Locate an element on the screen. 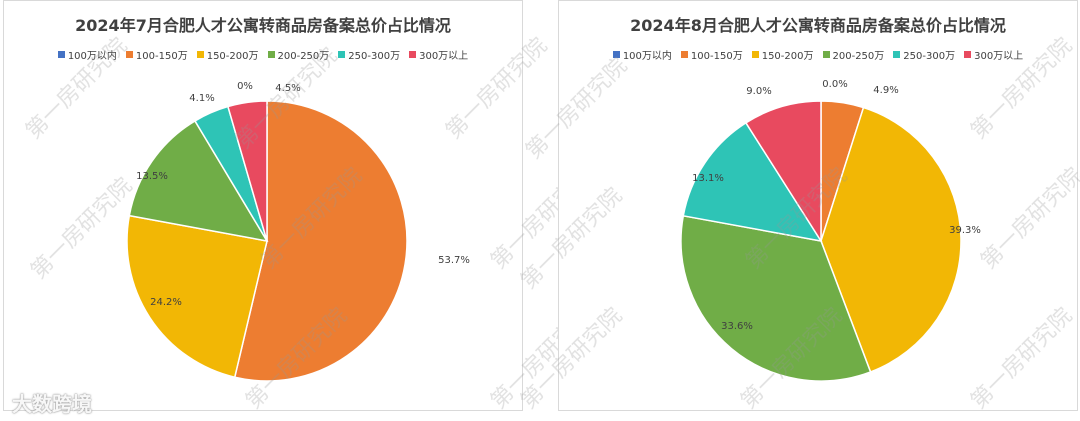  data-label: 0.0% is located at coordinates (834, 84).